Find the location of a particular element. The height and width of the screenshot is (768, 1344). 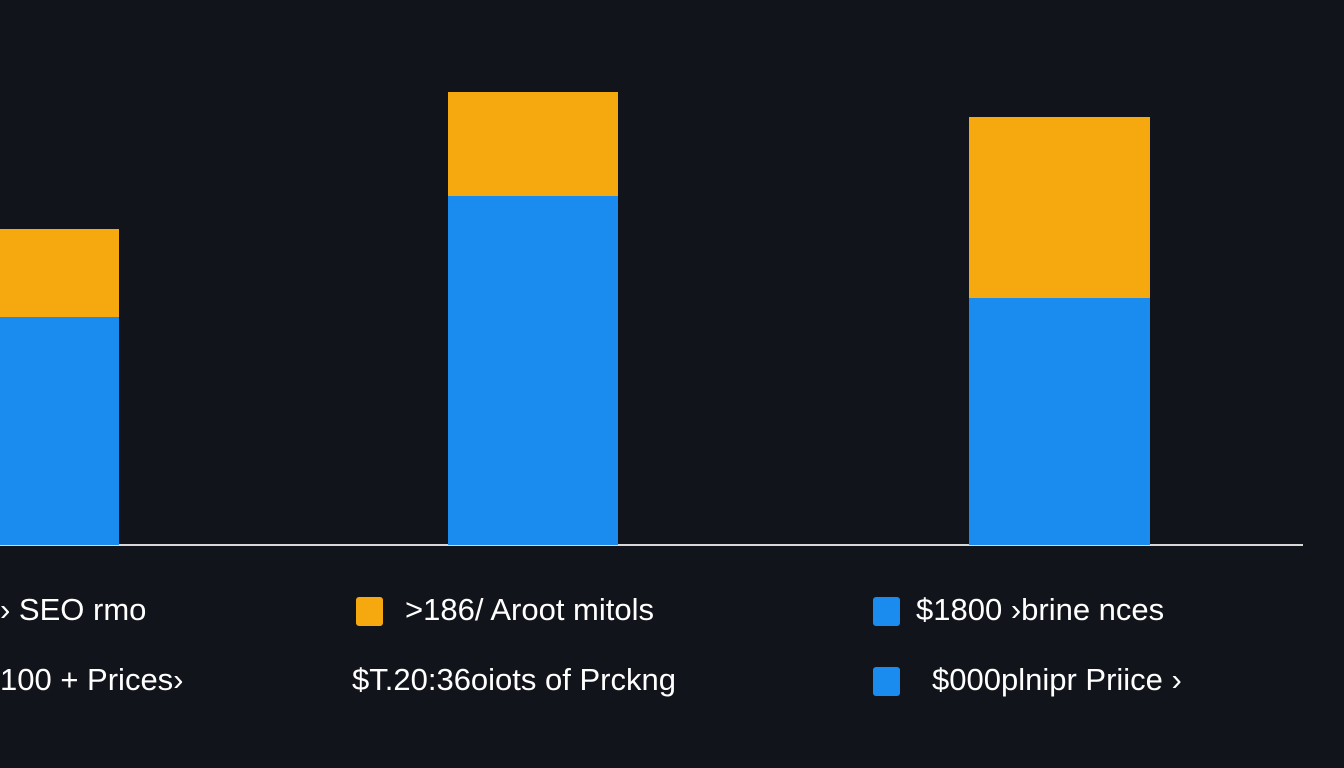

legend-label: >186/ Aroot mitols is located at coordinates (529, 609).